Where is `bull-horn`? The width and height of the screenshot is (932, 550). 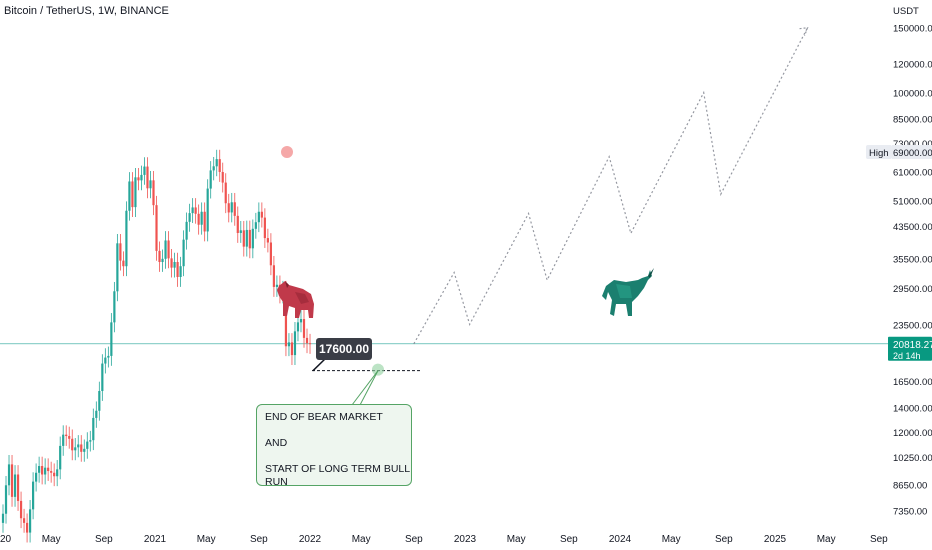 bull-horn is located at coordinates (651, 273).